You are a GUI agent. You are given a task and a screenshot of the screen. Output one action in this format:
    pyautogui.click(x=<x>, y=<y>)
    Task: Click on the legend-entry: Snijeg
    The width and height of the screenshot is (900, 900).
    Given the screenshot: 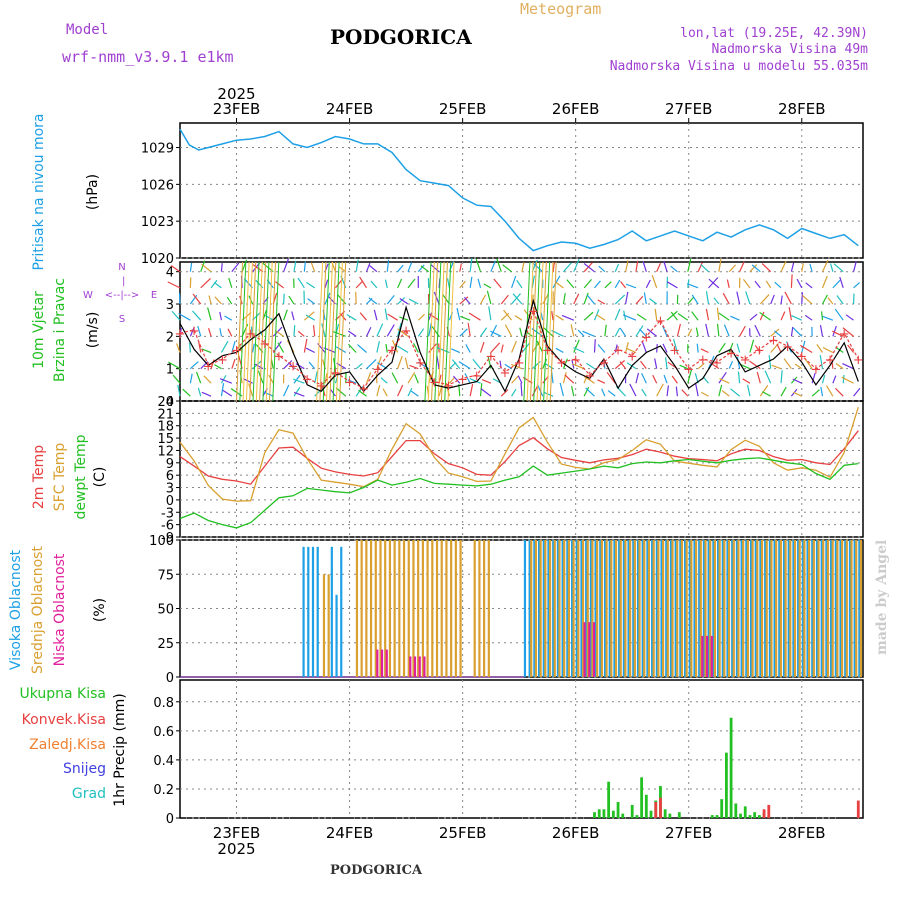 What is the action you would take?
    pyautogui.click(x=84, y=769)
    